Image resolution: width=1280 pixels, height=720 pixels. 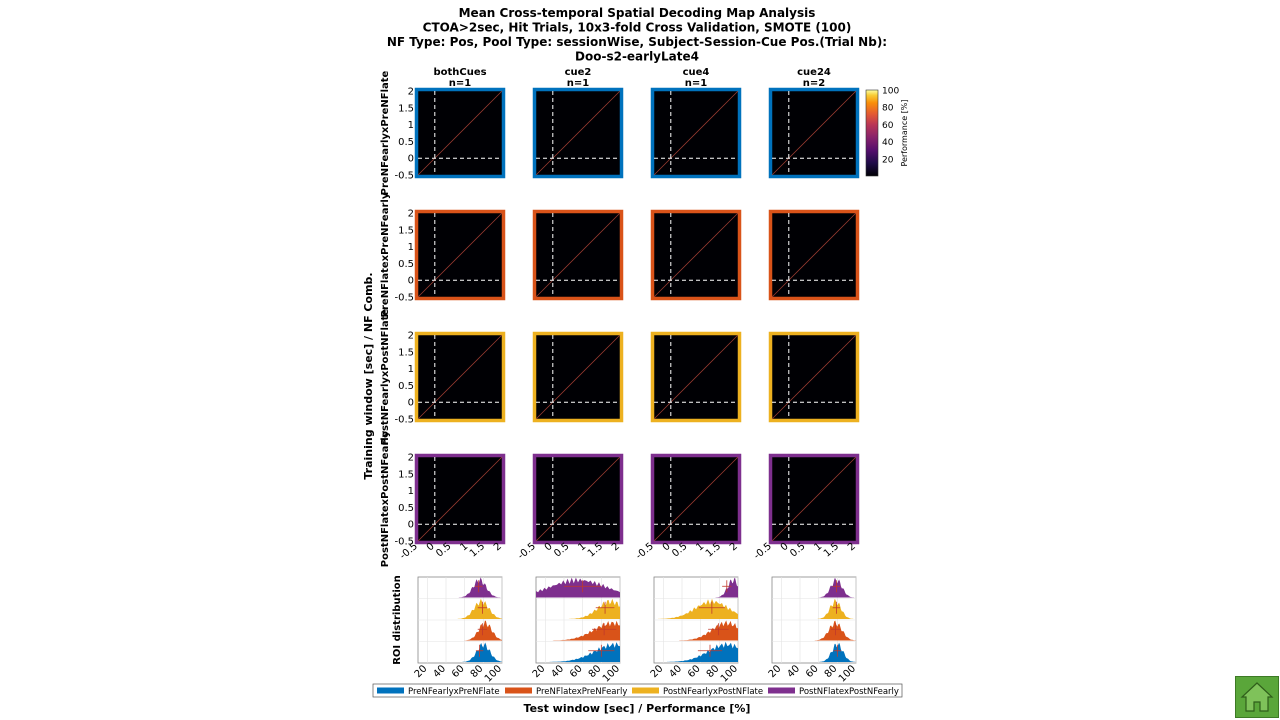 What do you see at coordinates (581, 692) in the screenshot?
I see `legend-entry: PreNFlatexPreNFearly` at bounding box center [581, 692].